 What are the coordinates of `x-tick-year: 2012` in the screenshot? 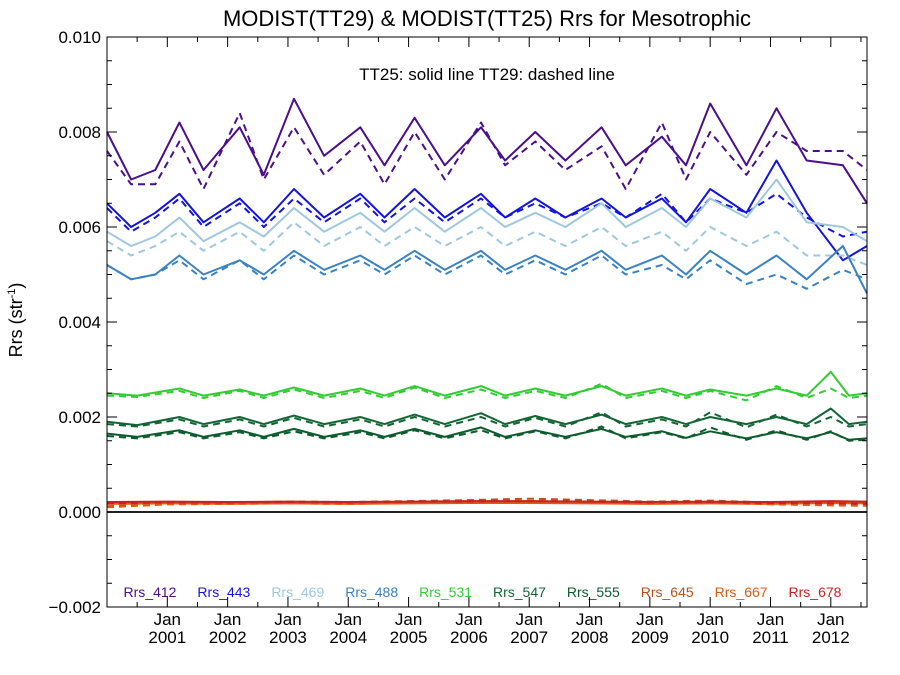 It's located at (831, 637).